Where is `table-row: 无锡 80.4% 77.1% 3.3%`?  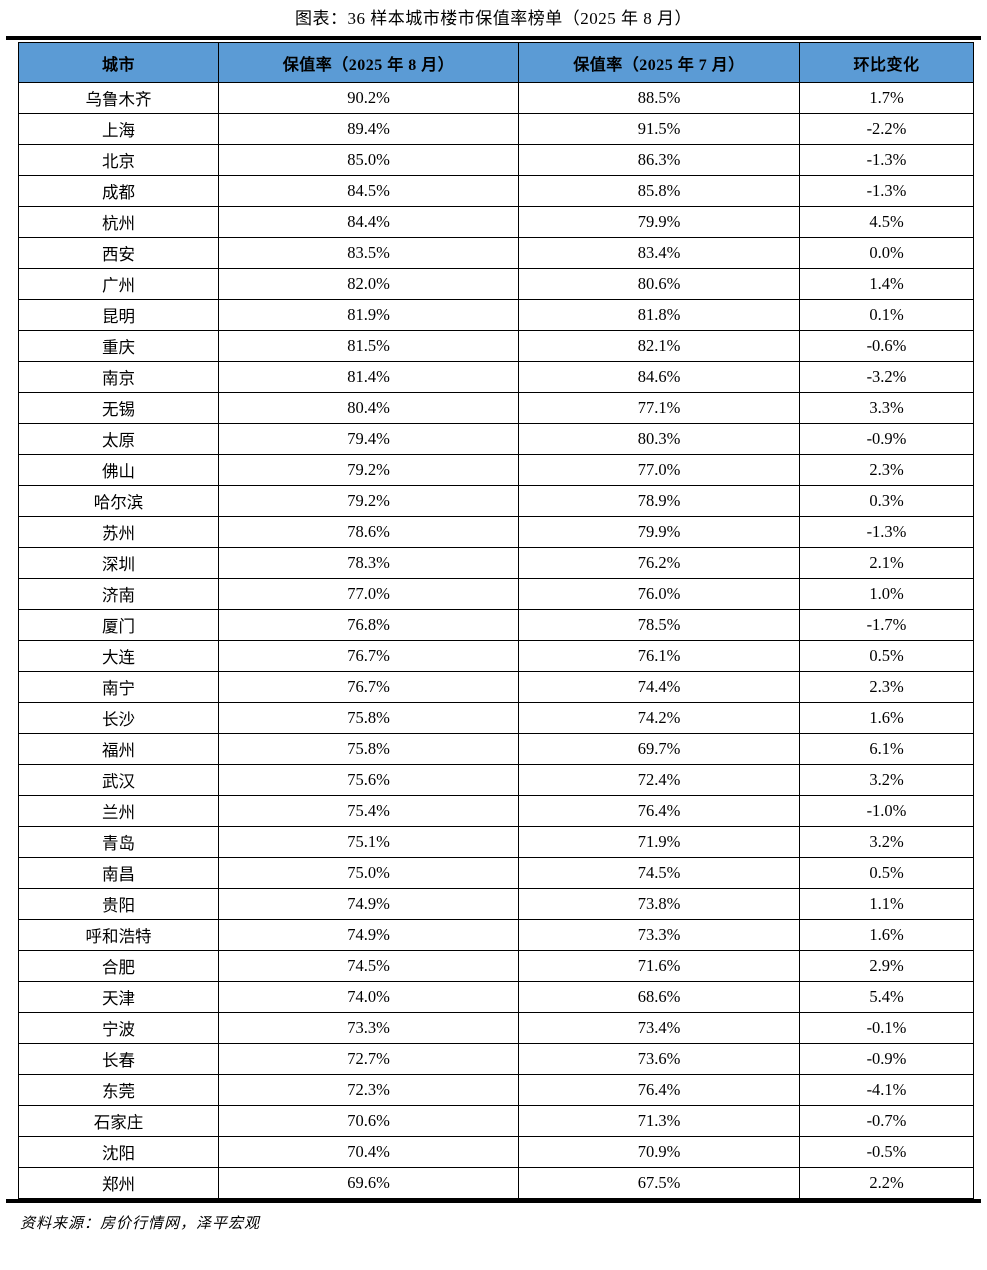
table-row: 无锡 80.4% 77.1% 3.3% is located at coordinates (496, 408).